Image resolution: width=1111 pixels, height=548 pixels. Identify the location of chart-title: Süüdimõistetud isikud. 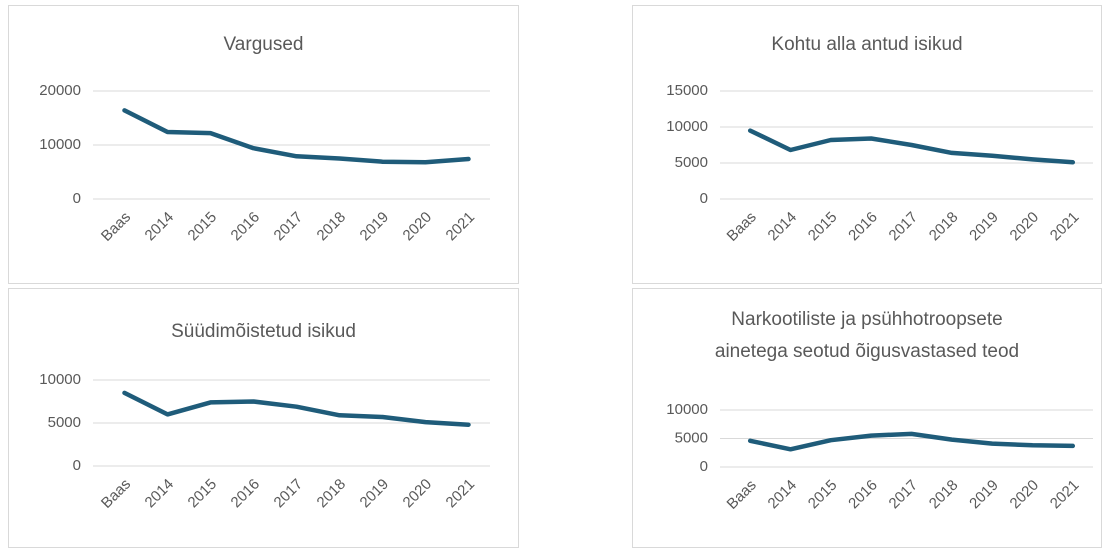
(263, 331).